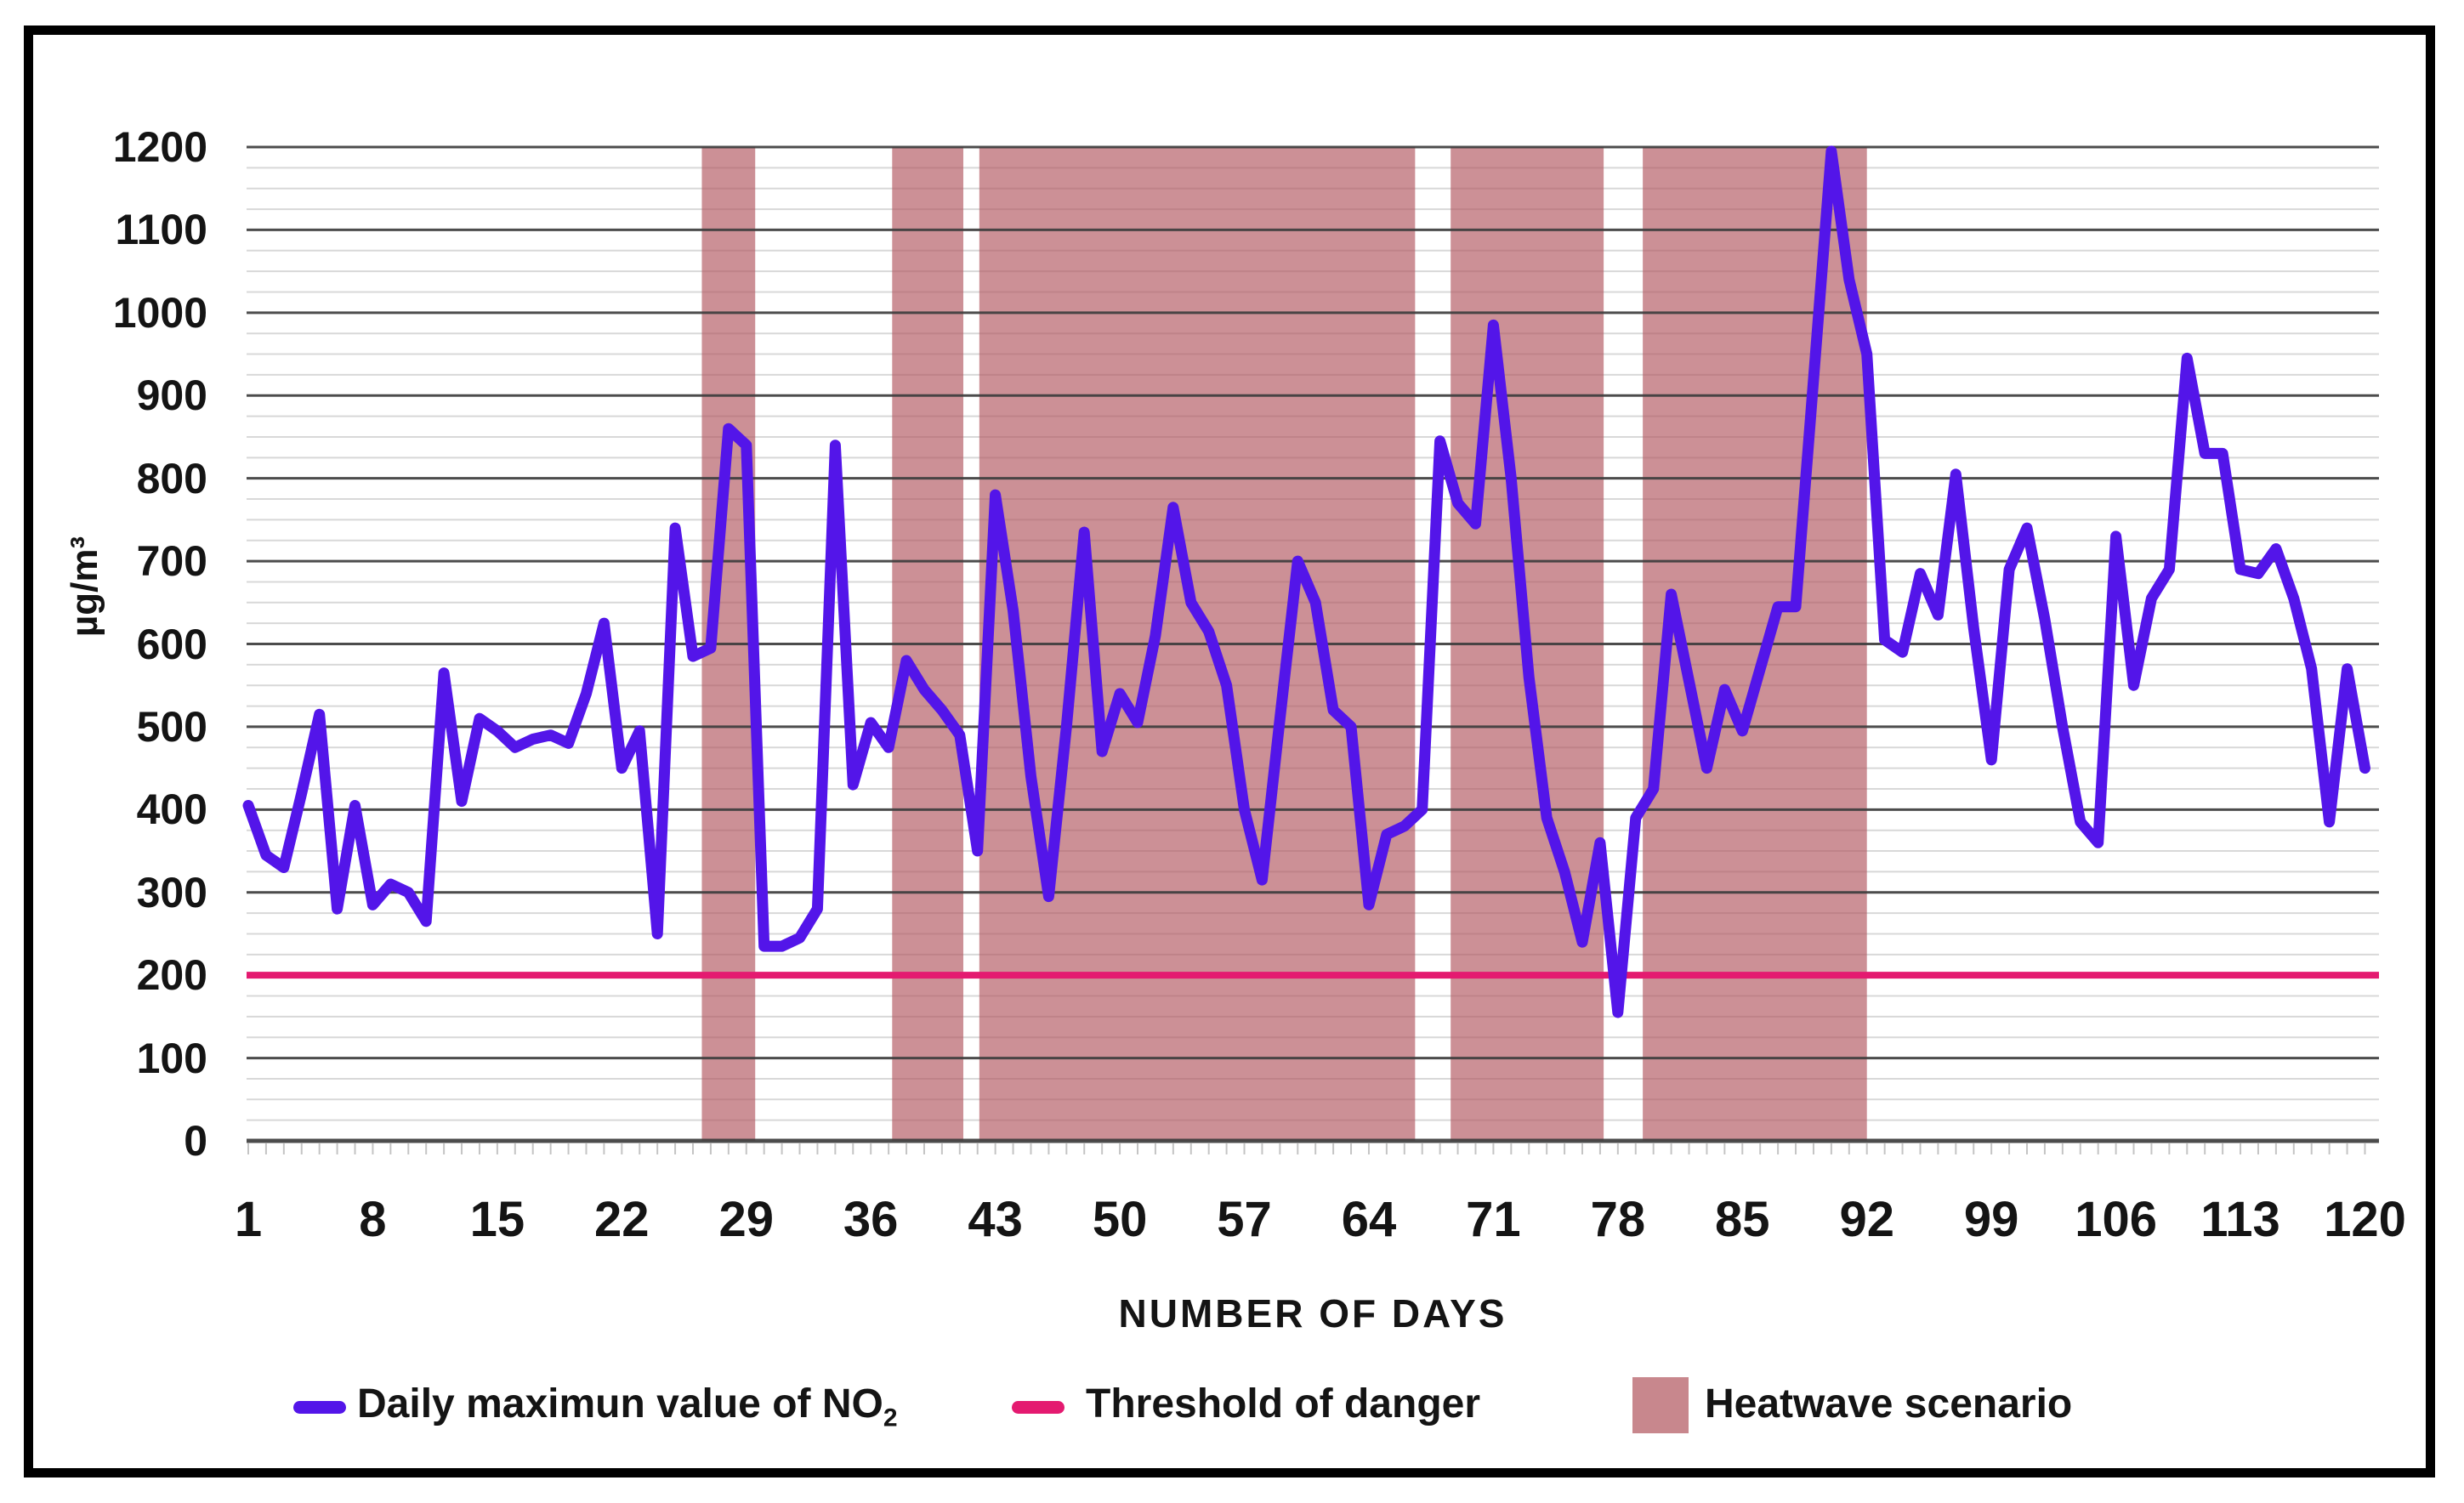 This screenshot has width=2464, height=1503. What do you see at coordinates (1742, 1219) in the screenshot?
I see `x-tick-label: 85` at bounding box center [1742, 1219].